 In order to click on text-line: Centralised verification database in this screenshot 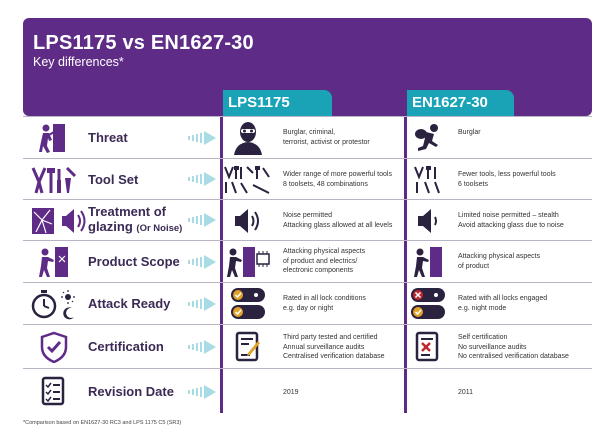, I will do `click(334, 356)`.